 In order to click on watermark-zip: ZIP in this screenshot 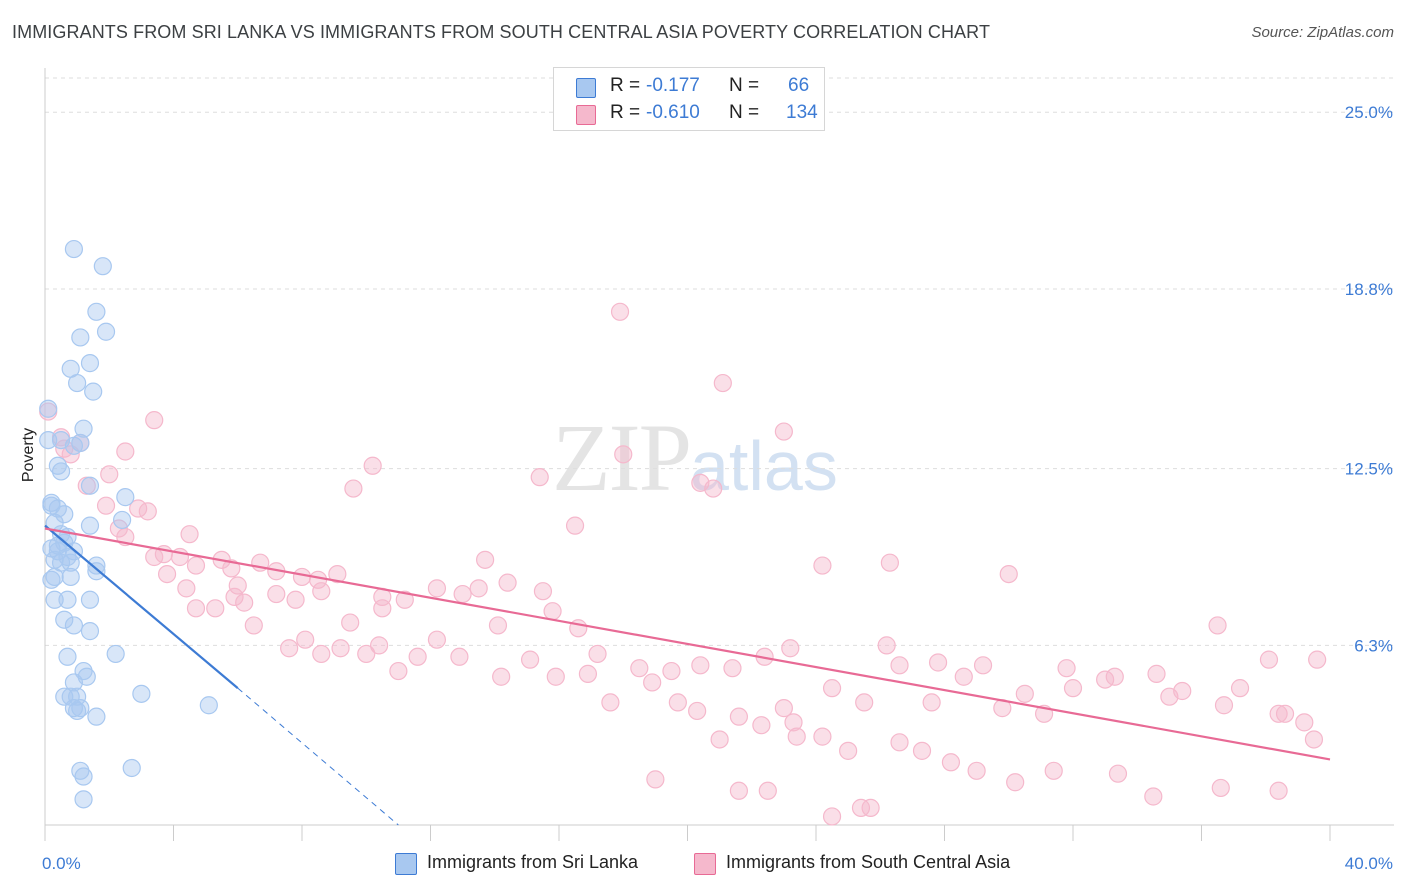, I will do `click(622, 457)`.